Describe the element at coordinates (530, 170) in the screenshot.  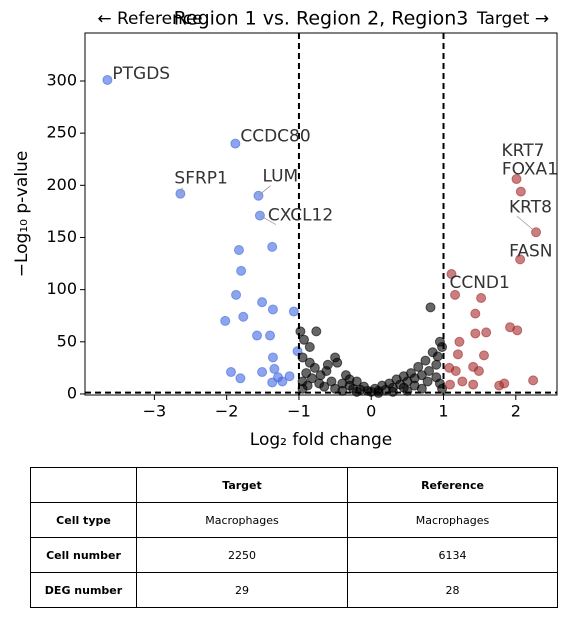
I see `point-label: FOXA1` at that location.